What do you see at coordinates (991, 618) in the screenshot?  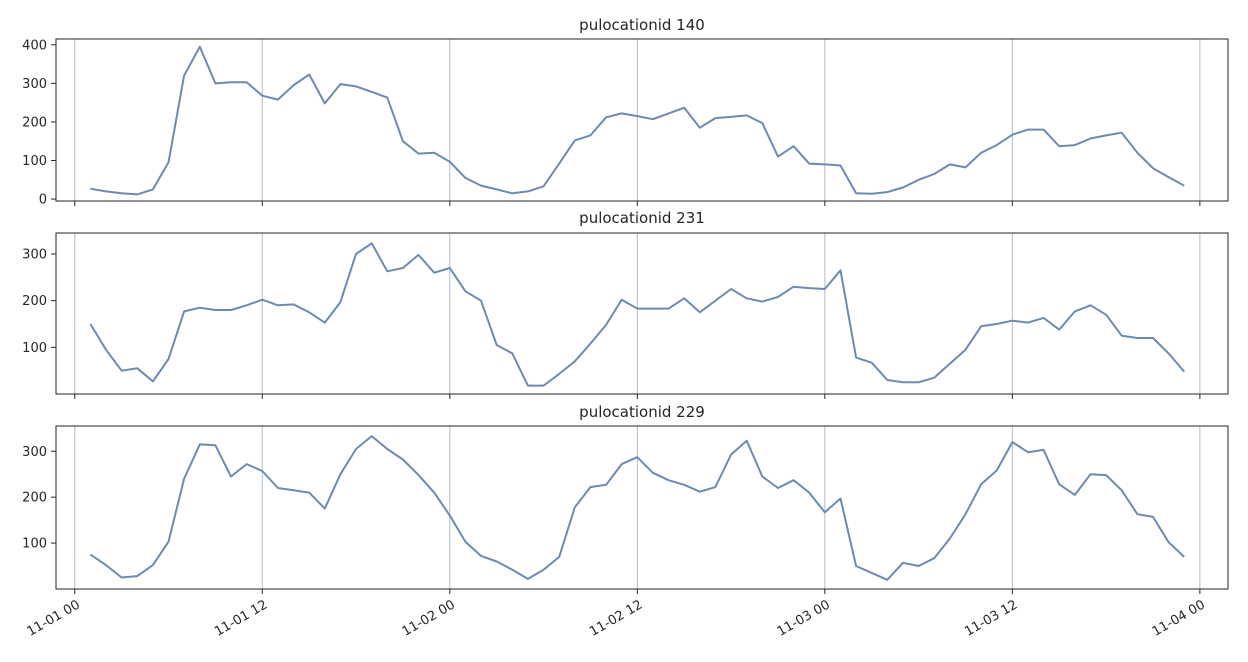 I see `x-tick-label: 11-03 12` at bounding box center [991, 618].